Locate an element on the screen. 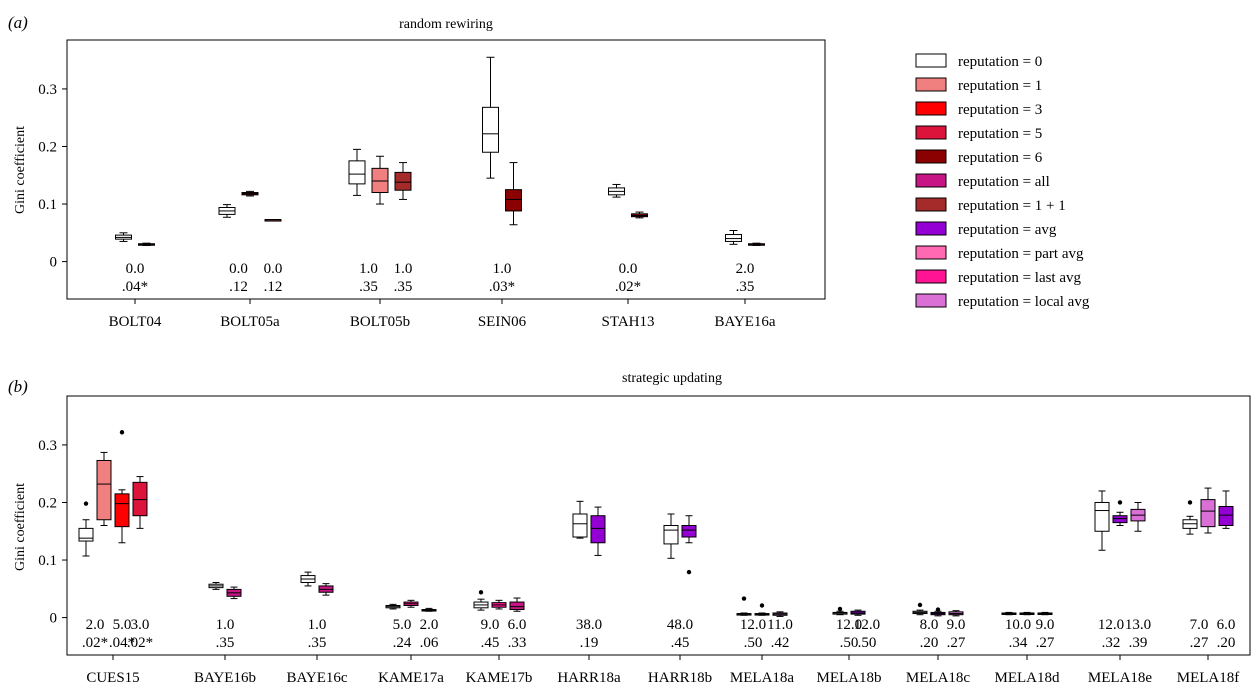 Image resolution: width=1258 pixels, height=698 pixels. stat-annotation-bottom: .02* is located at coordinates (628, 287).